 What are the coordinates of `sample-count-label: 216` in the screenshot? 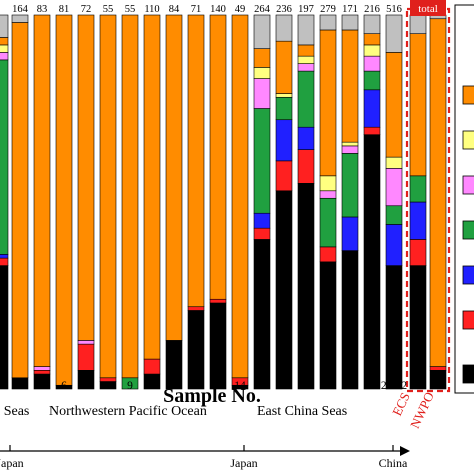 It's located at (372, 9).